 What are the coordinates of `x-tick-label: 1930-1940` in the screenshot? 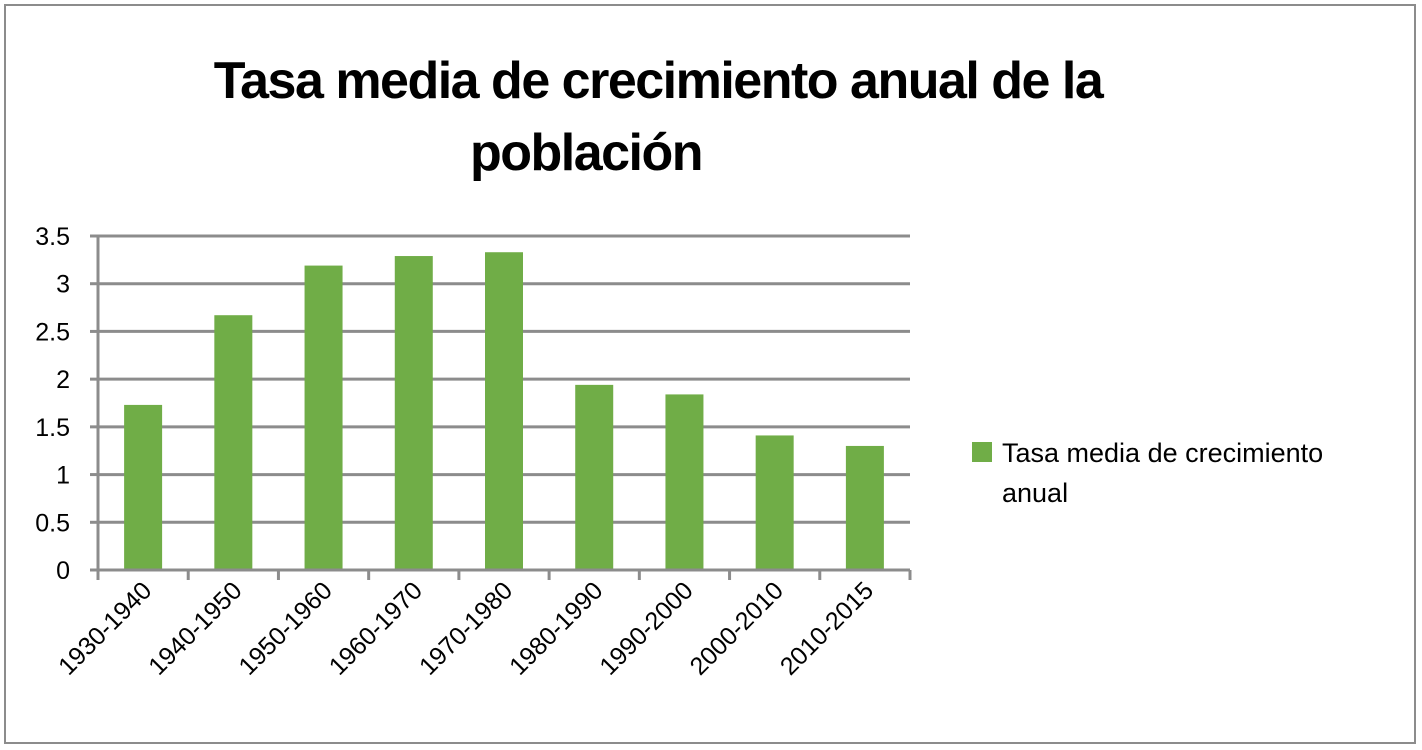 It's located at (105, 628).